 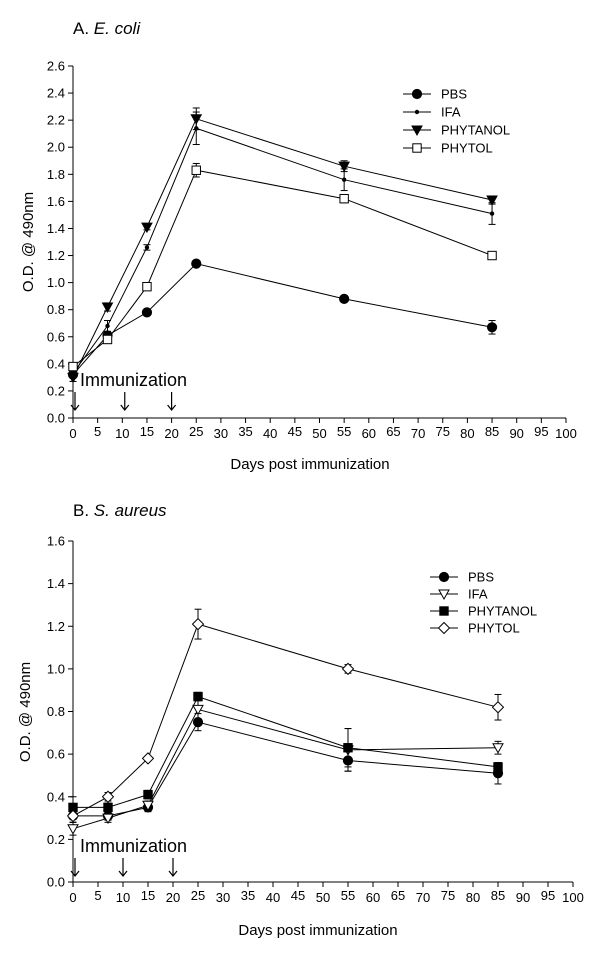 What do you see at coordinates (72, 897) in the screenshot?
I see `panel-b-x-tick-label: 0` at bounding box center [72, 897].